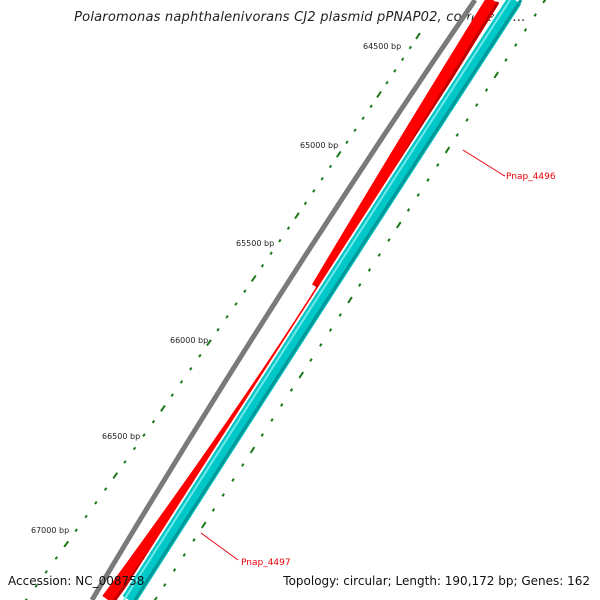  What do you see at coordinates (219, 546) in the screenshot?
I see `pnap-4497-leader` at bounding box center [219, 546].